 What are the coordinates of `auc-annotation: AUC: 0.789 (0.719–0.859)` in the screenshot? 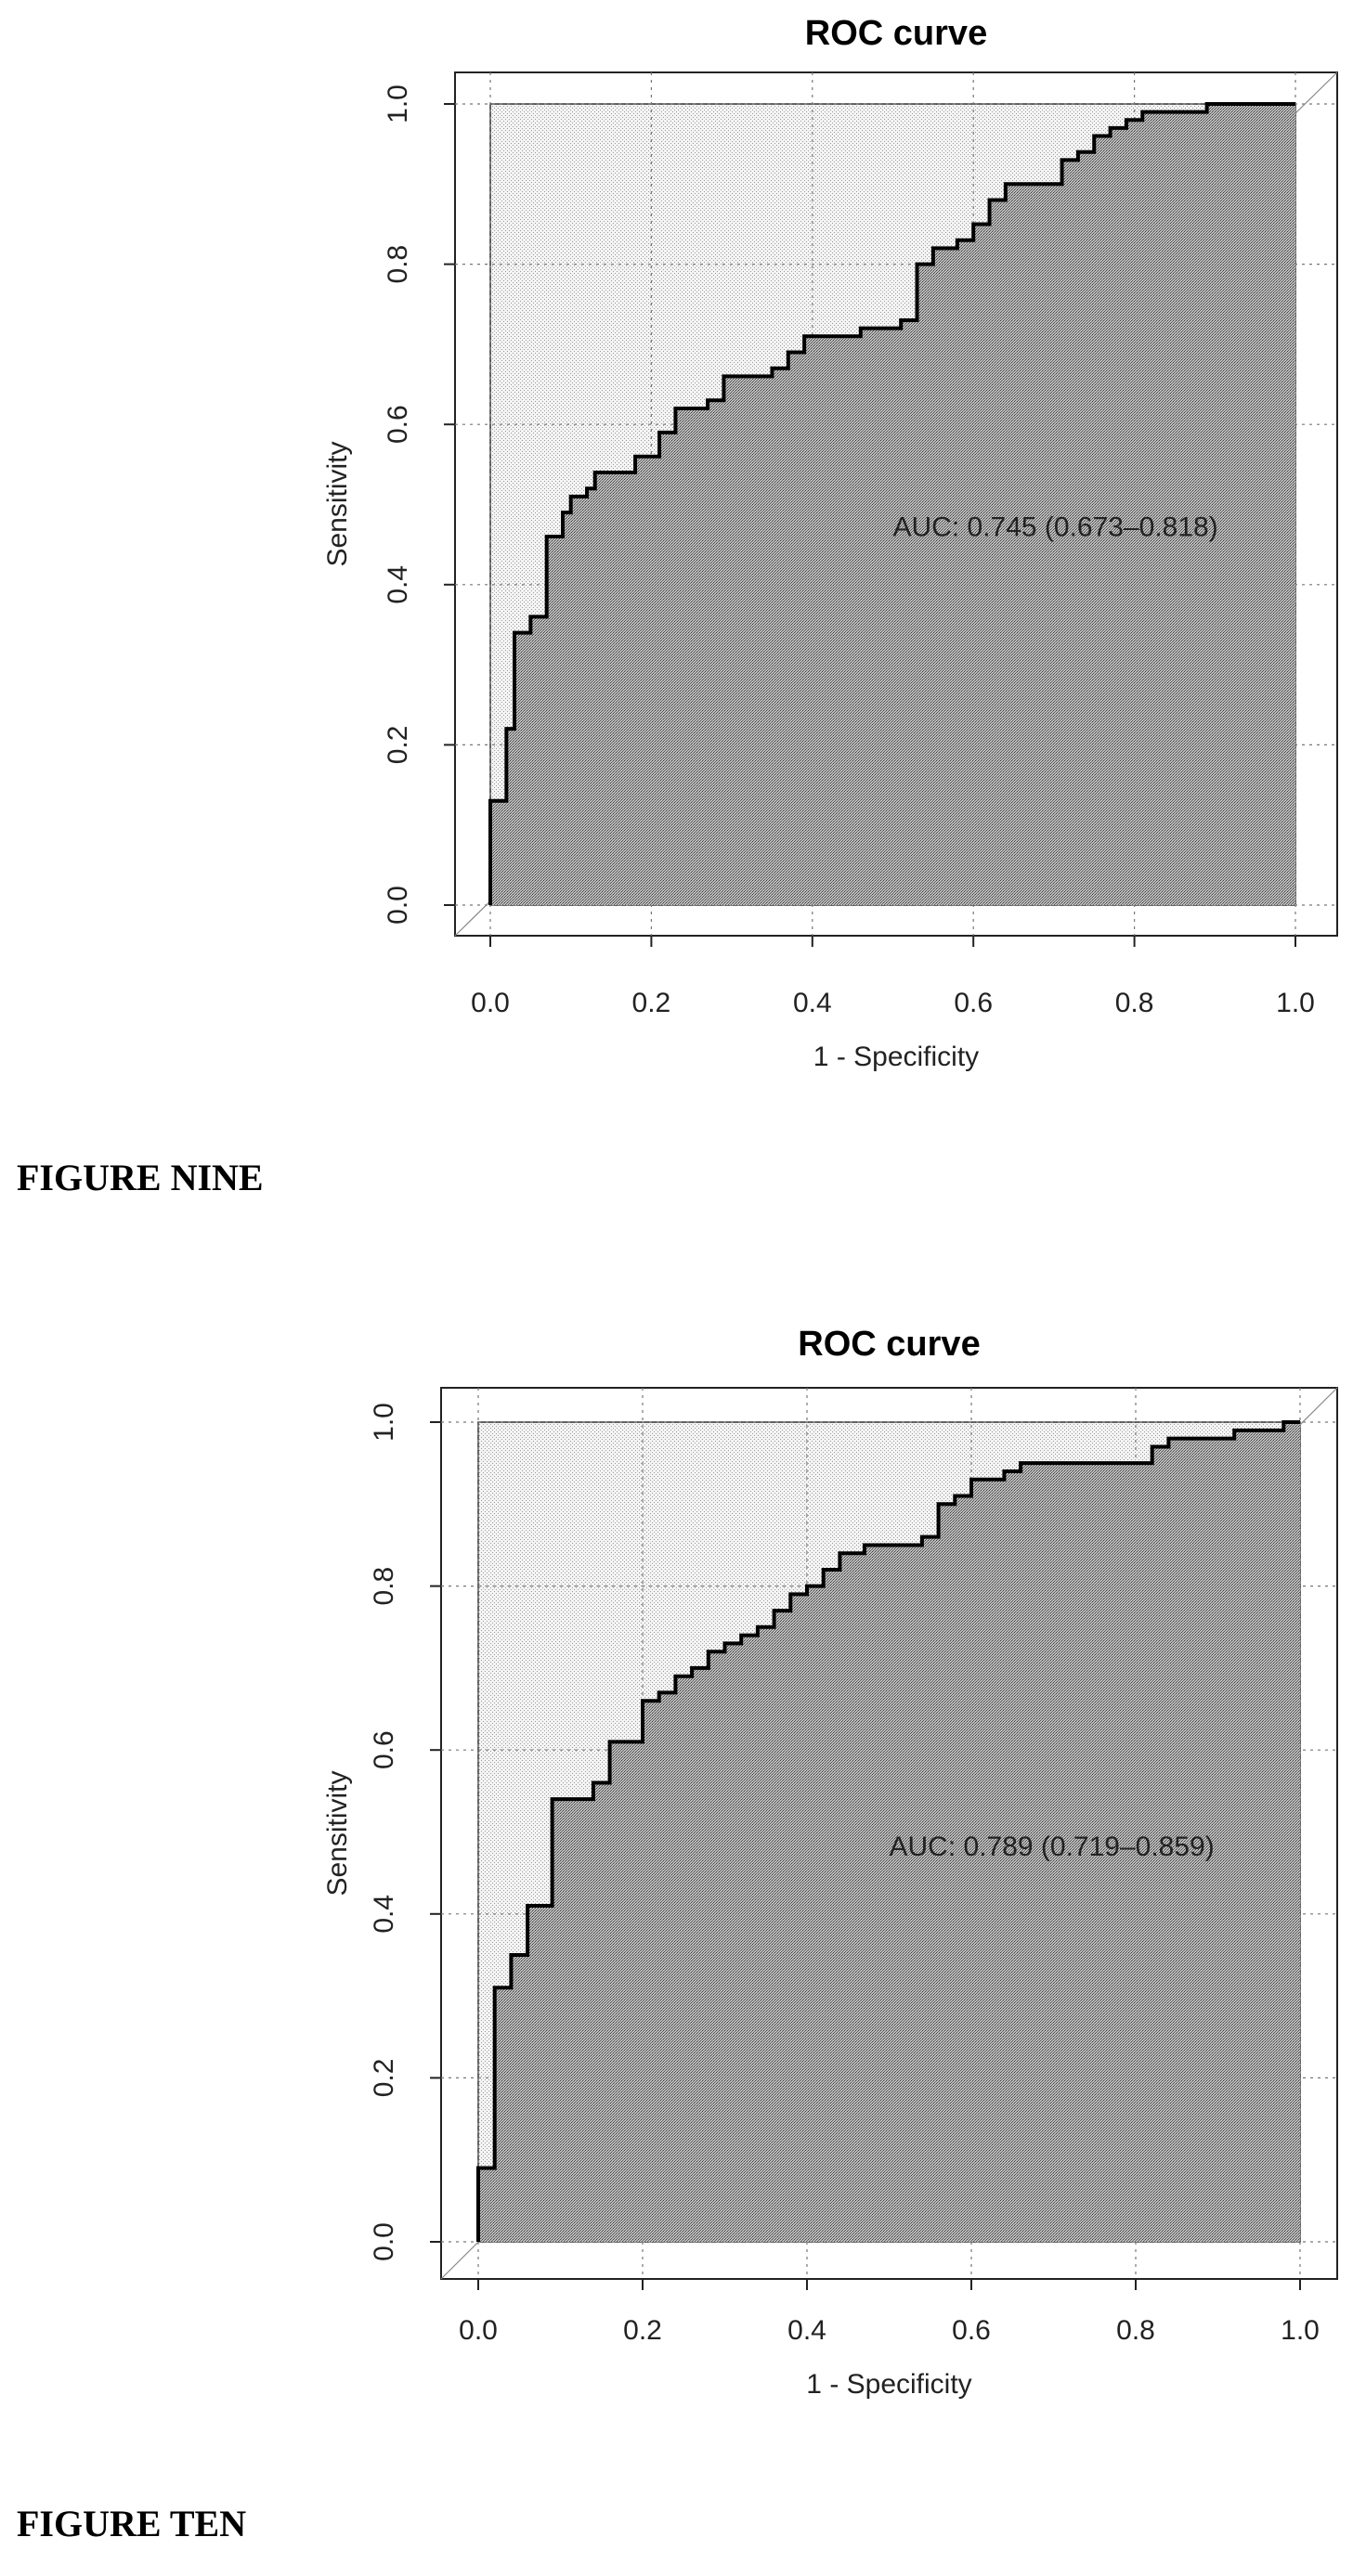 It's located at (1052, 1847).